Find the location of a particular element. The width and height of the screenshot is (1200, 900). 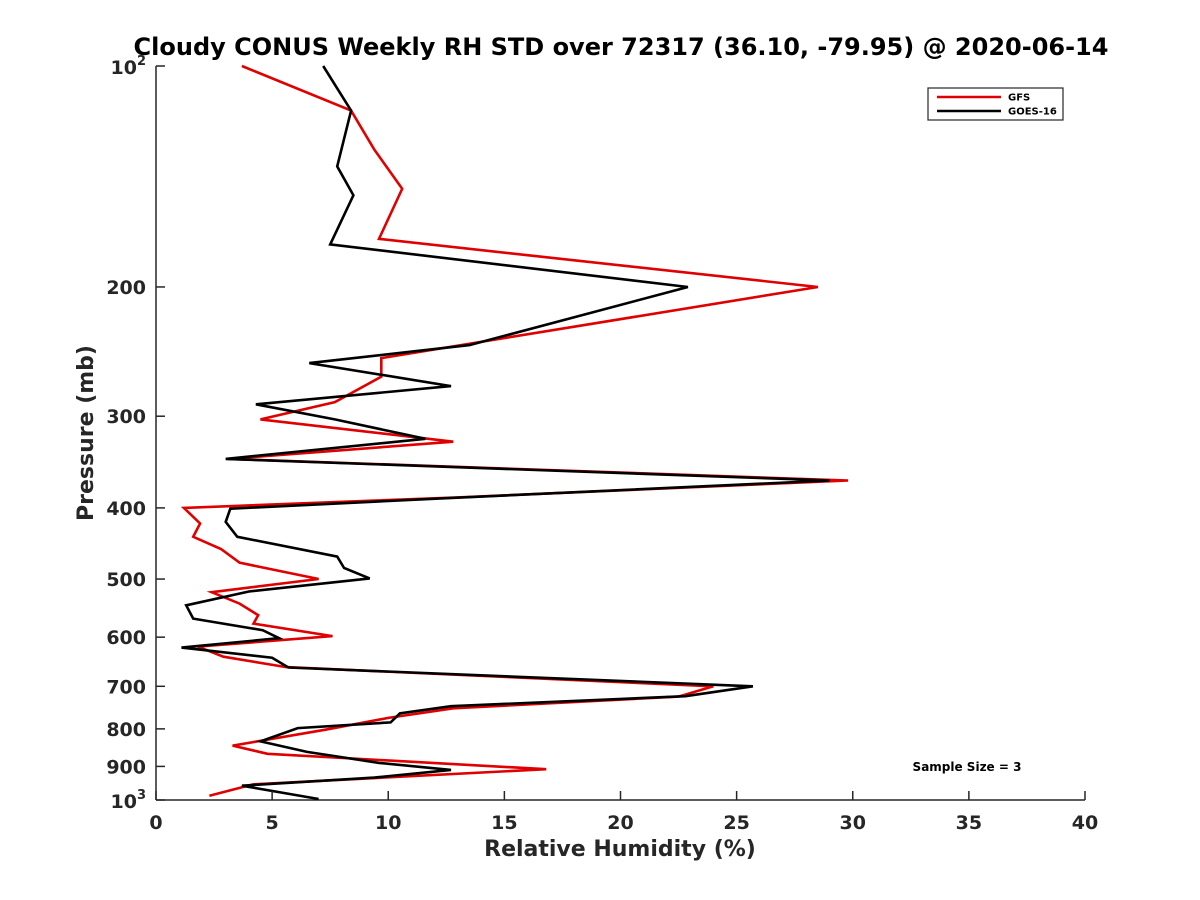

legend-box is located at coordinates (995, 104).